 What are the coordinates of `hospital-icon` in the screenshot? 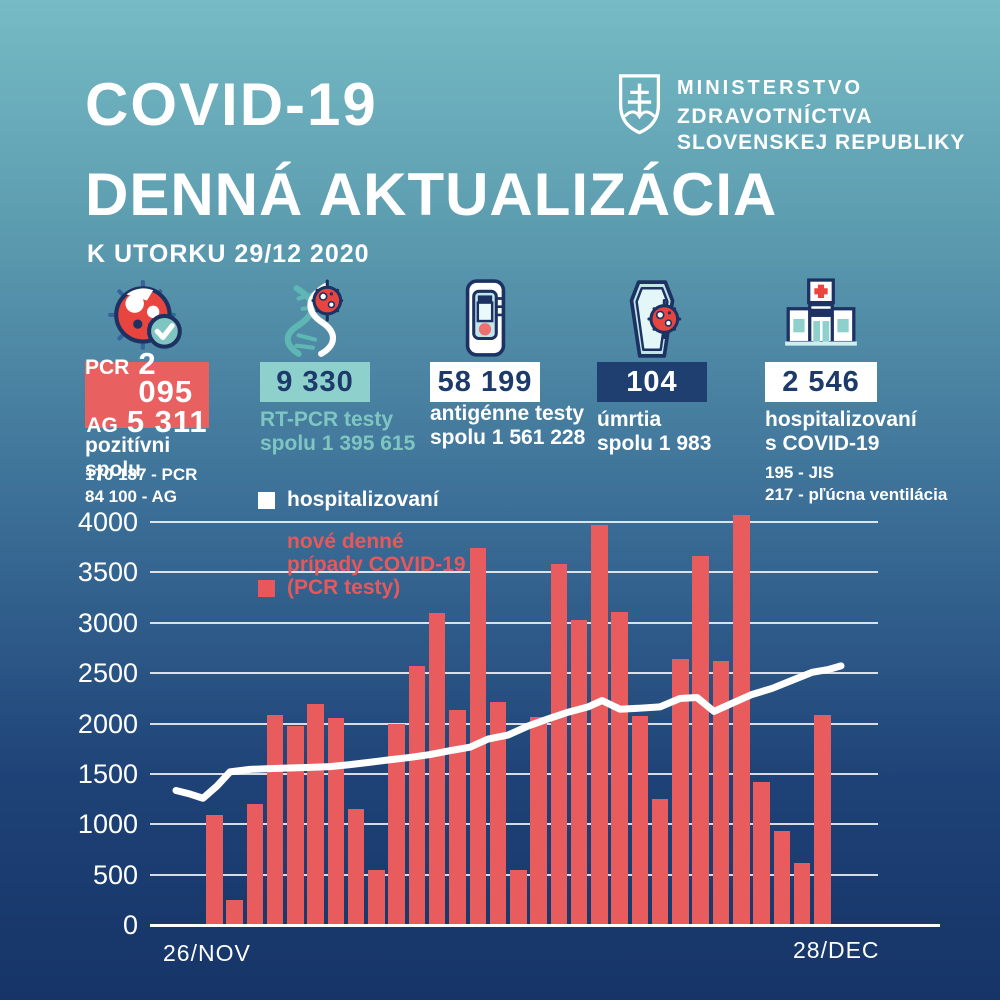 It's located at (821, 319).